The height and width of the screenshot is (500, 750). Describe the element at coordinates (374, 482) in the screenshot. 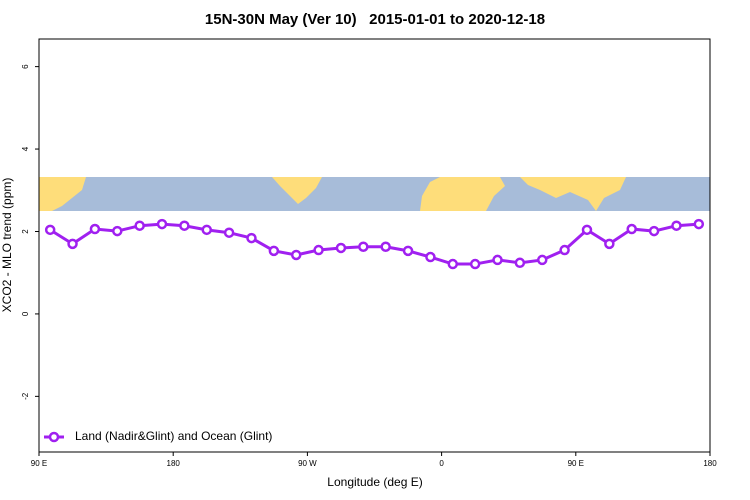

I see `x-axis-label: Longitude (deg E)` at that location.